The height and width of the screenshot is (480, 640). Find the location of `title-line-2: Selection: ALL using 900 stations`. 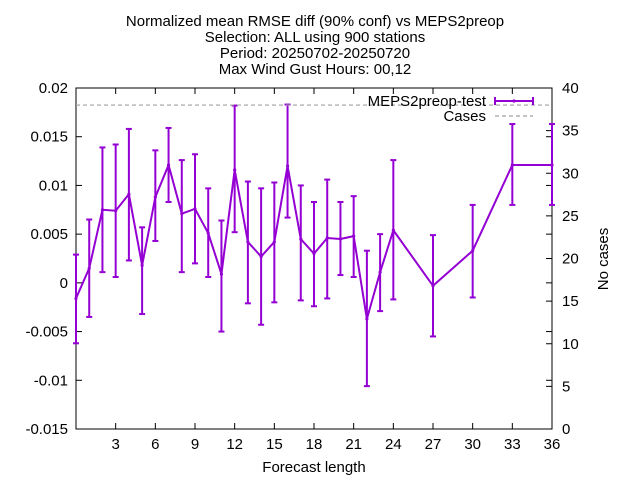

title-line-2: Selection: ALL using 900 stations is located at coordinates (315, 37).